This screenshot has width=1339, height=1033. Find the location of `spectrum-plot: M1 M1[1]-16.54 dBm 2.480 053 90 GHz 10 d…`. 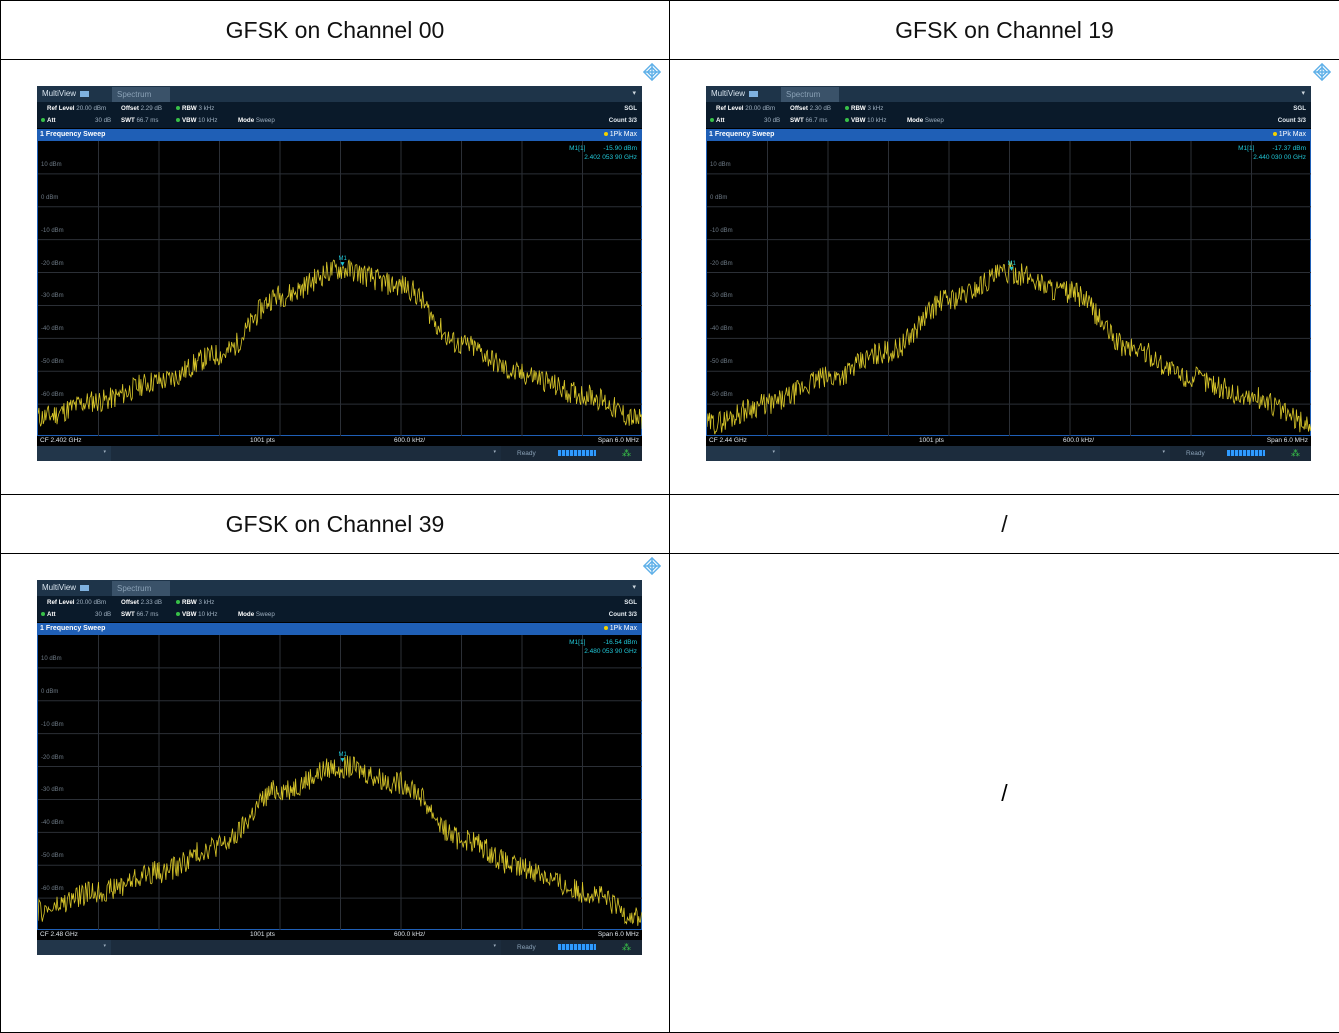

spectrum-plot: M1 M1[1]-16.54 dBm 2.480 053 90 GHz 10 d… is located at coordinates (339, 782).